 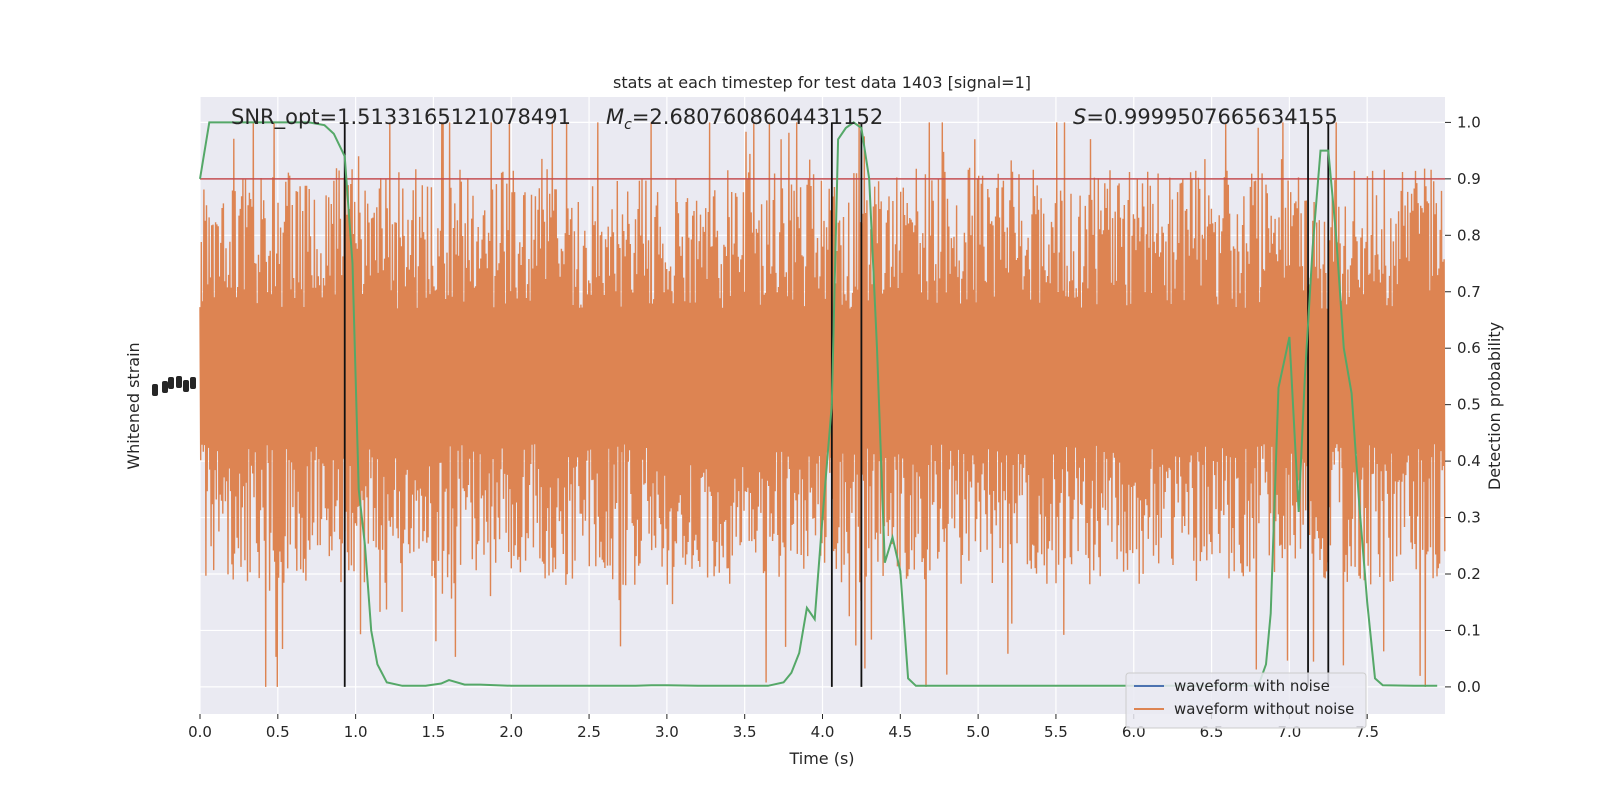 What do you see at coordinates (1252, 686) in the screenshot?
I see `legend-label-with-noise: waveform with noise` at bounding box center [1252, 686].